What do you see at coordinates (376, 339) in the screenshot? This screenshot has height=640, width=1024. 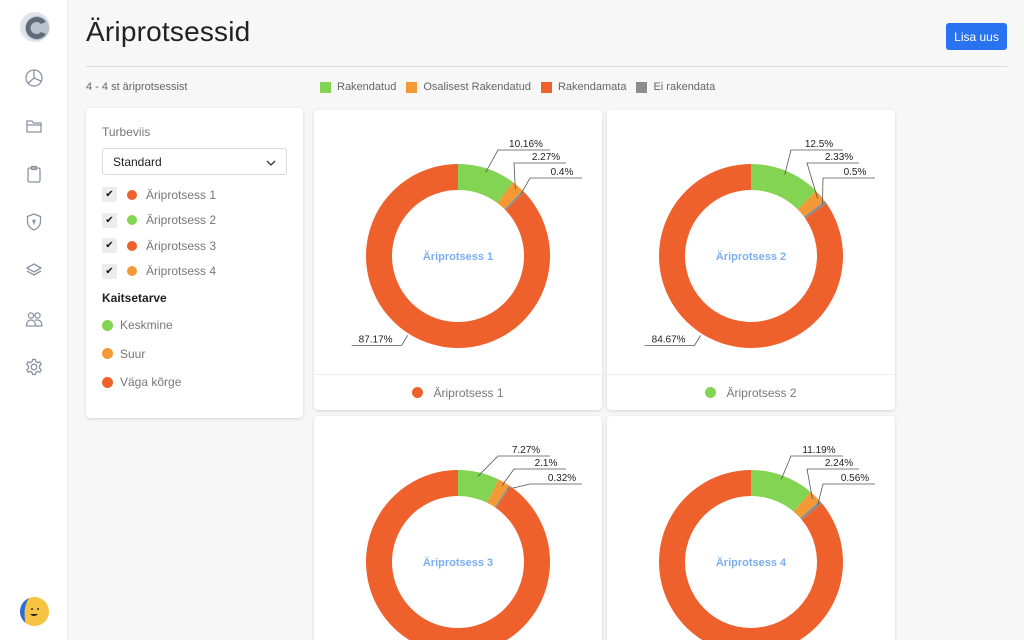 I see `data-label: 87.17%` at bounding box center [376, 339].